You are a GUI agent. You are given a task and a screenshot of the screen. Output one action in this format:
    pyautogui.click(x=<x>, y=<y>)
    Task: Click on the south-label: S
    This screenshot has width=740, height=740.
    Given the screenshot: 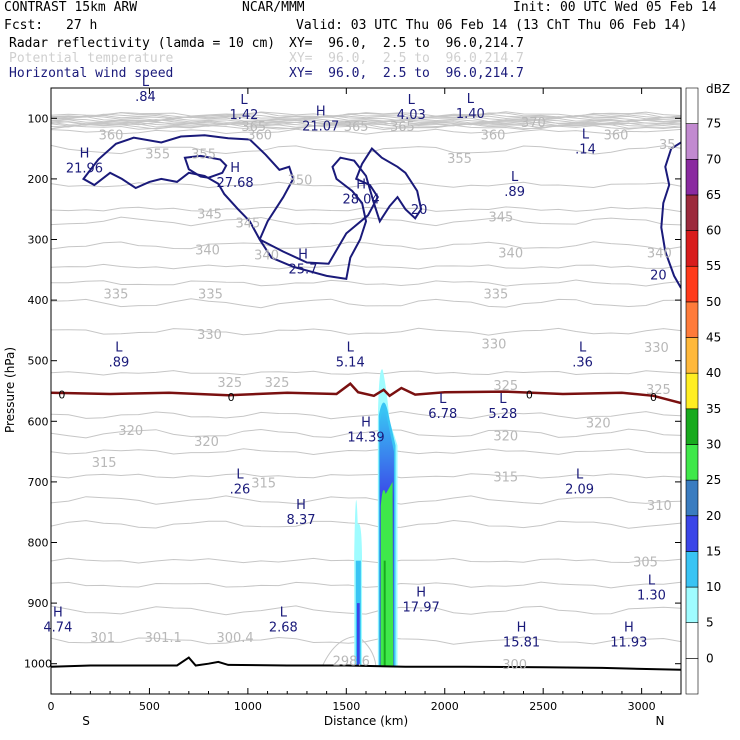 What is the action you would take?
    pyautogui.click(x=86, y=721)
    